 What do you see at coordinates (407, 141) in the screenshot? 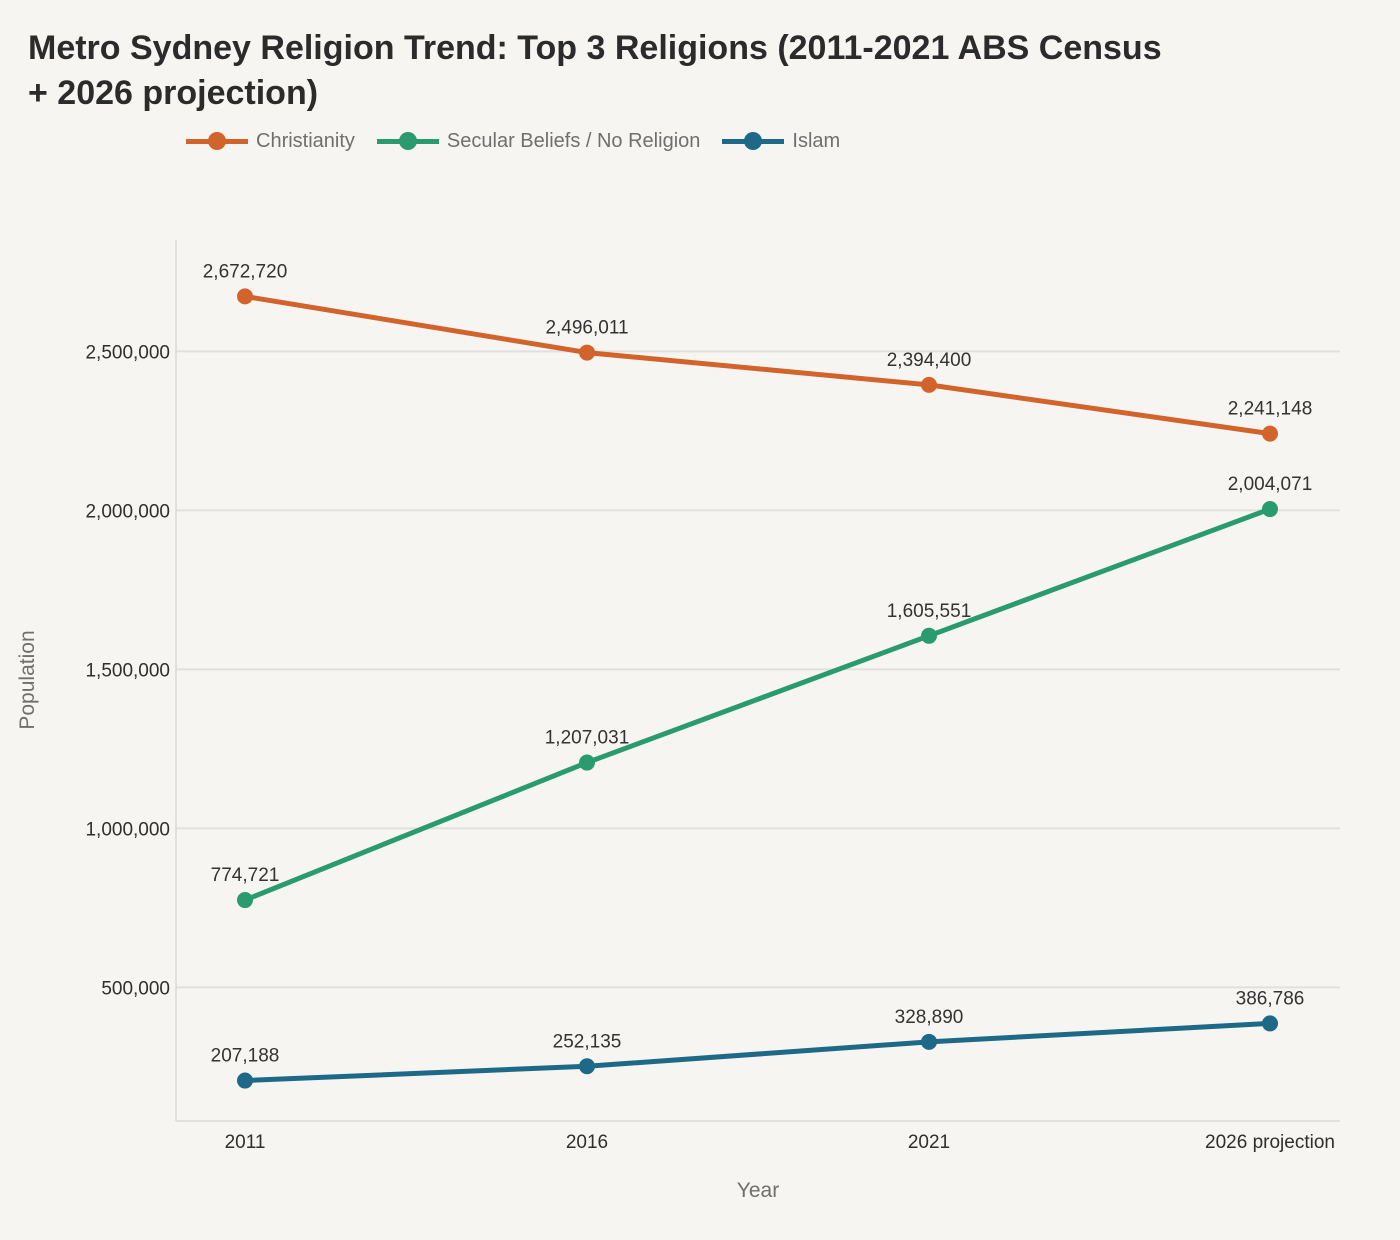
I see `legend-swatch-secular` at bounding box center [407, 141].